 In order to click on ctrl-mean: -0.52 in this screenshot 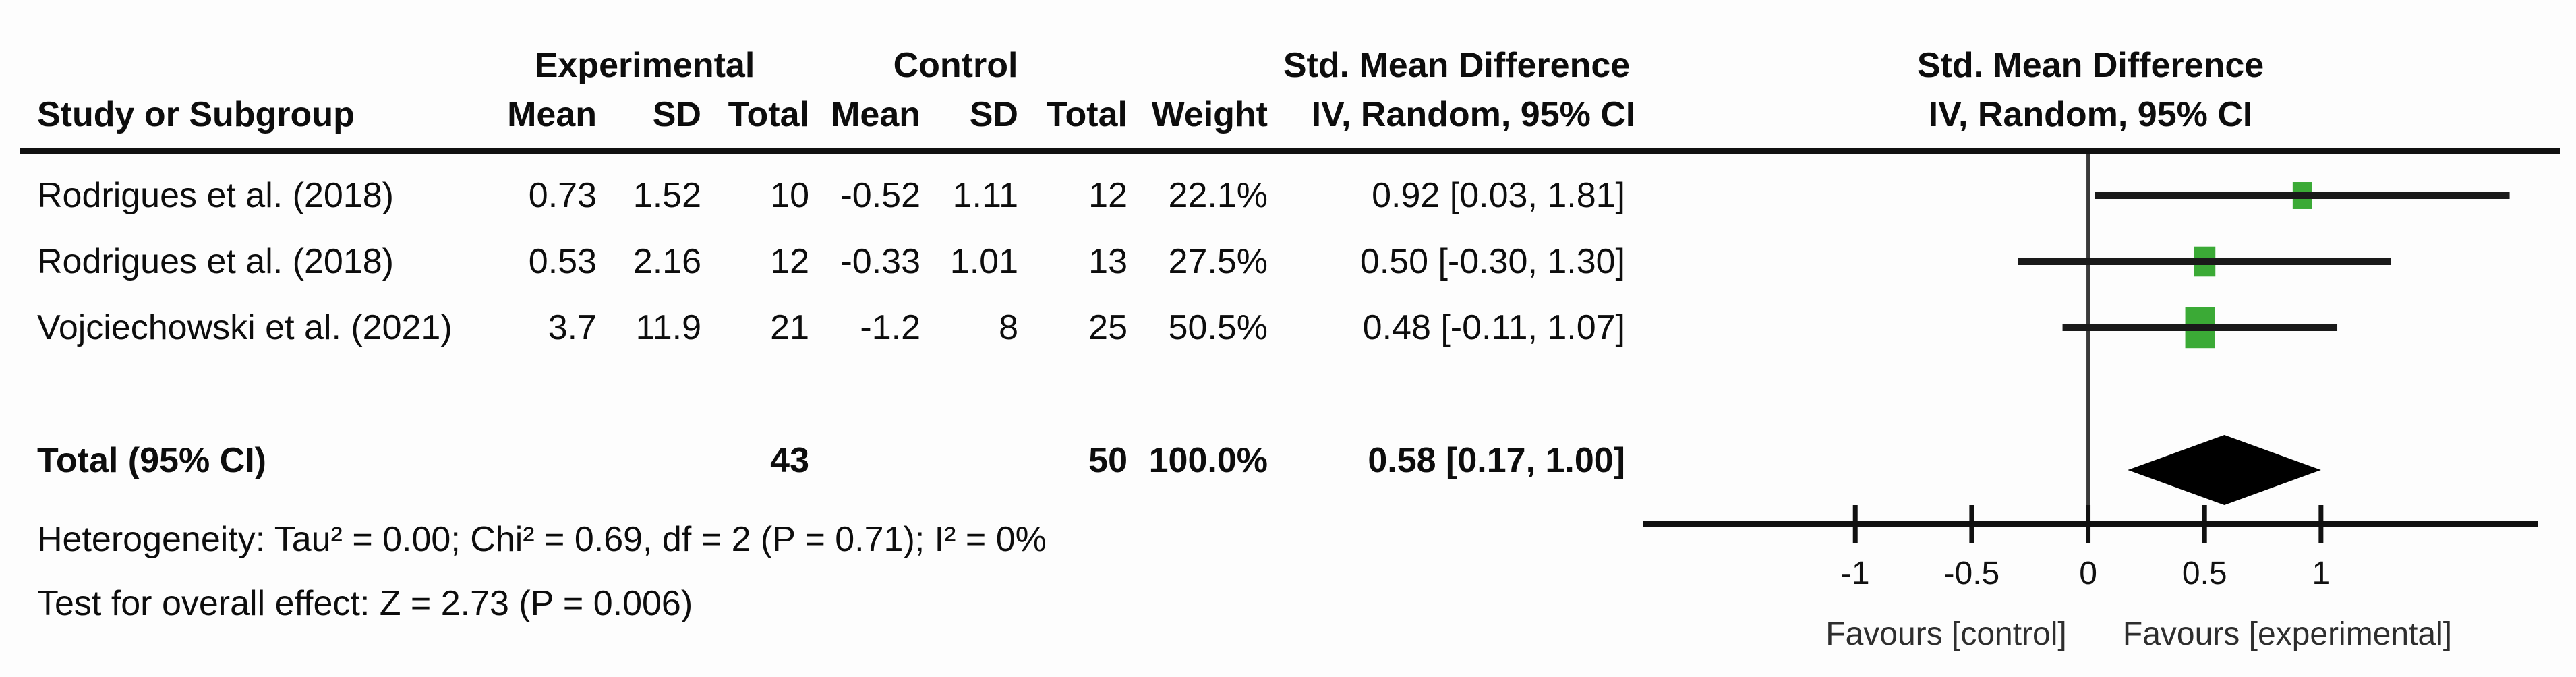, I will do `click(880, 195)`.